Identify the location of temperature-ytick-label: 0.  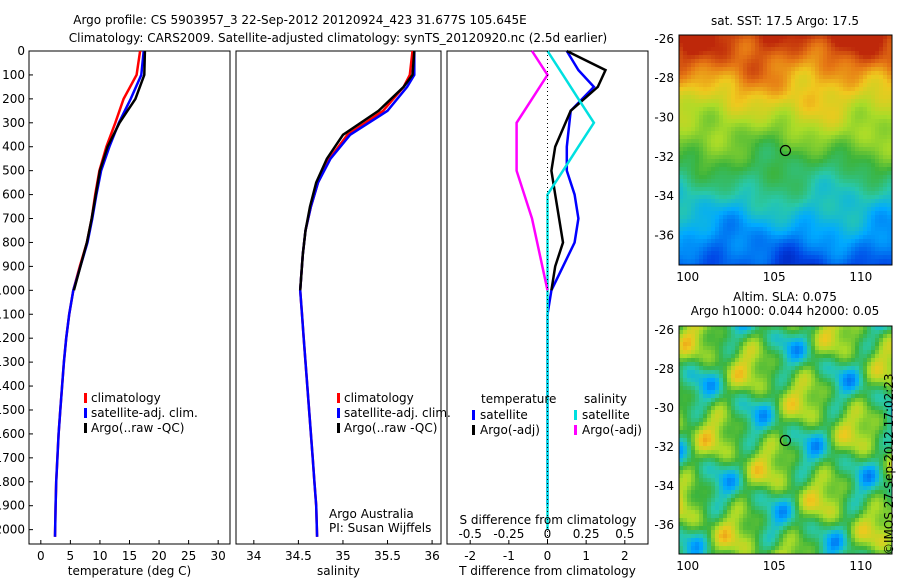
(21, 51).